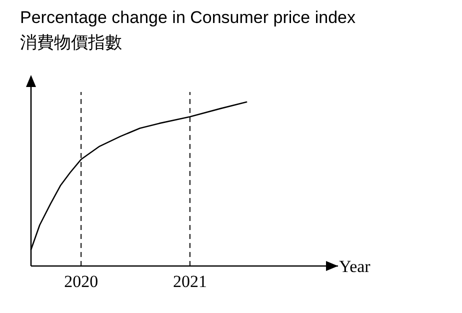  What do you see at coordinates (188, 17) in the screenshot?
I see `chart-title: Percentage change in Consumer price index` at bounding box center [188, 17].